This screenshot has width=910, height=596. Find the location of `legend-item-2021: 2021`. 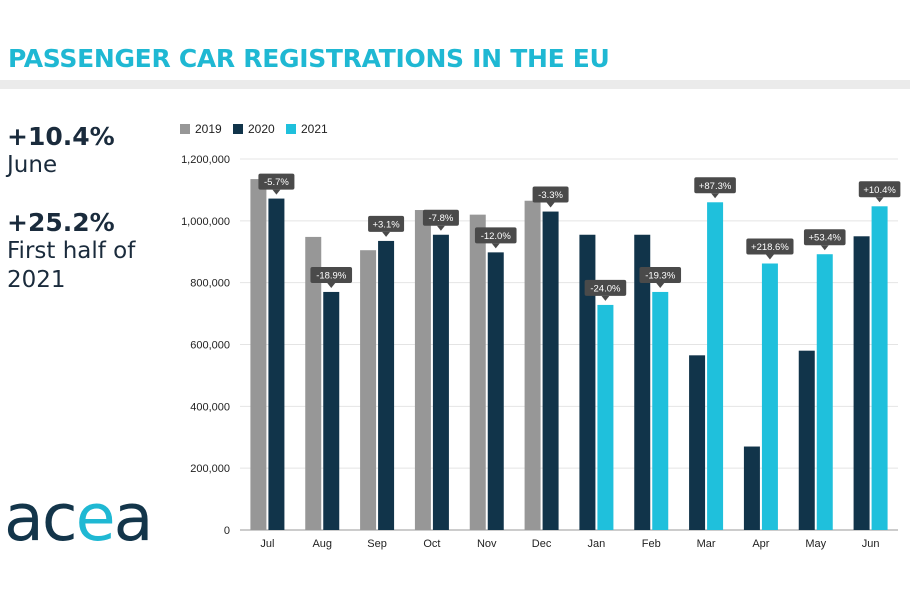

legend-item-2021: 2021 is located at coordinates (307, 129).